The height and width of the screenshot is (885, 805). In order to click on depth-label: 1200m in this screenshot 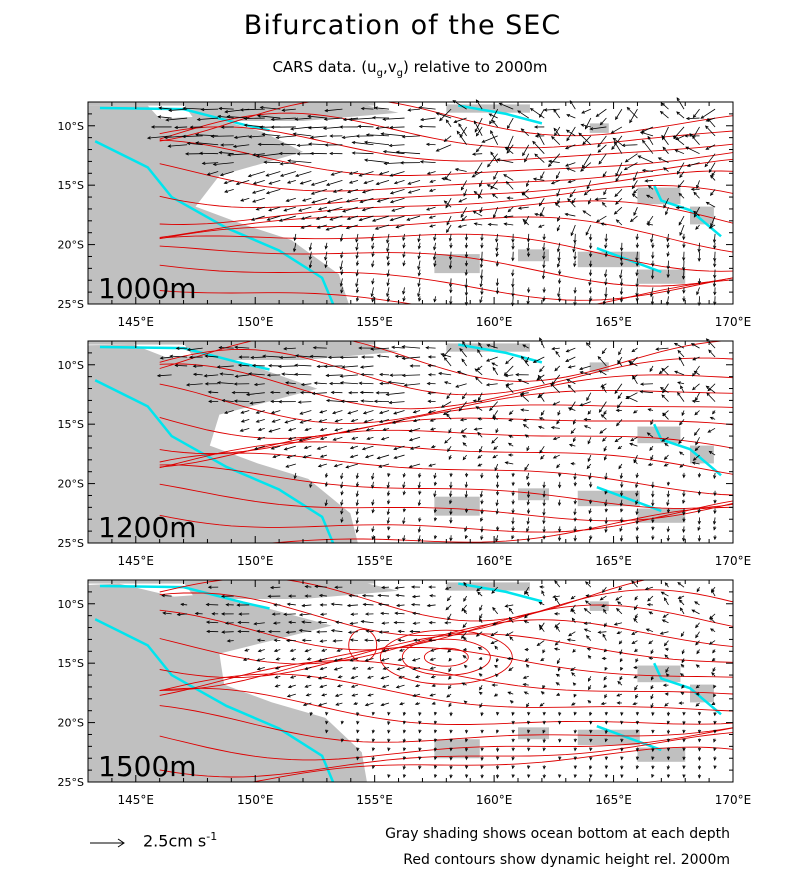, I will do `click(147, 527)`.